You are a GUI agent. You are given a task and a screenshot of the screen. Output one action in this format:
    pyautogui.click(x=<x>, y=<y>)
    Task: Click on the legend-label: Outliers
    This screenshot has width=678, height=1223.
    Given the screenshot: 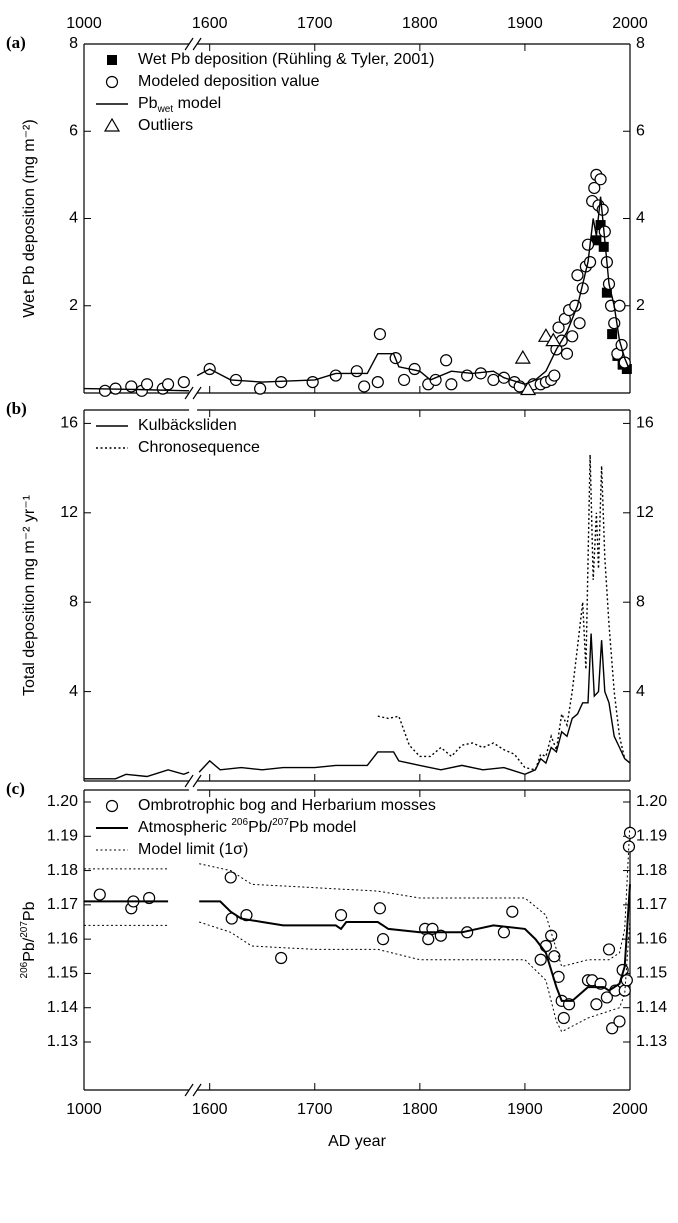 What is the action you would take?
    pyautogui.click(x=165, y=125)
    